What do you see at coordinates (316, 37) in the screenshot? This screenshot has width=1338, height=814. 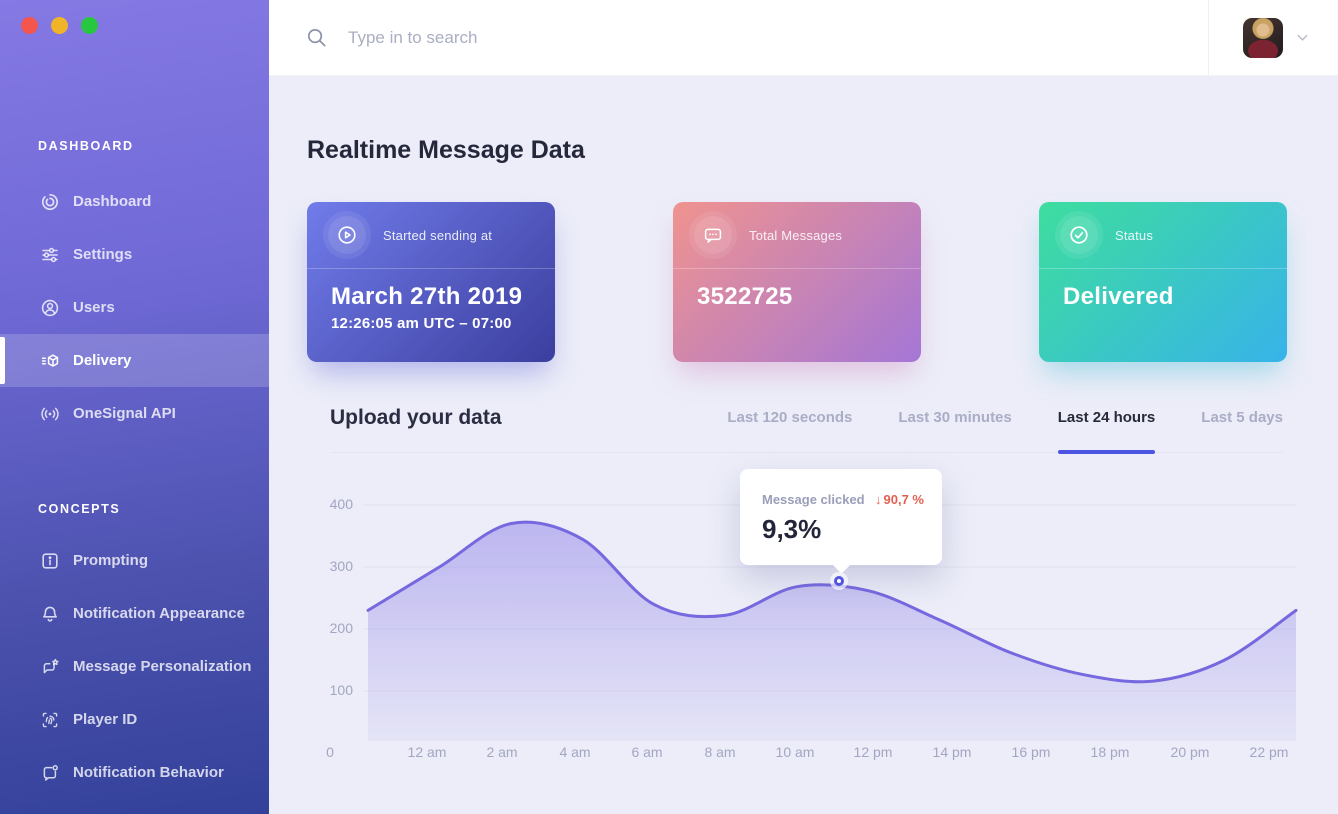 I see `search-icon` at bounding box center [316, 37].